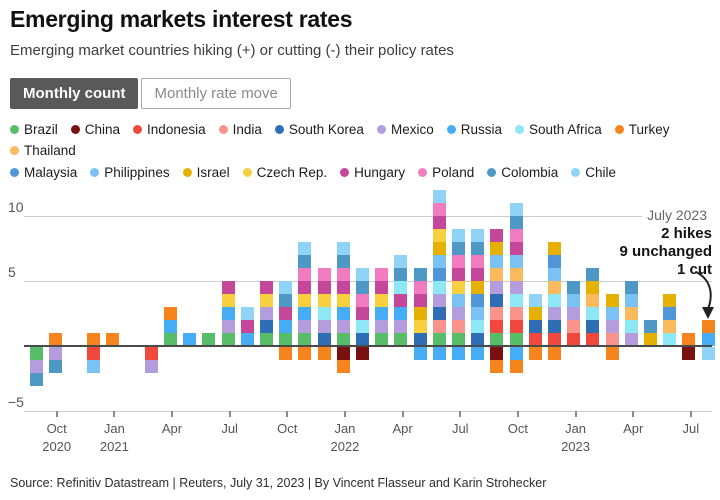 This screenshot has width=720, height=500. I want to click on legend-item-philippines: Philippines, so click(130, 172).